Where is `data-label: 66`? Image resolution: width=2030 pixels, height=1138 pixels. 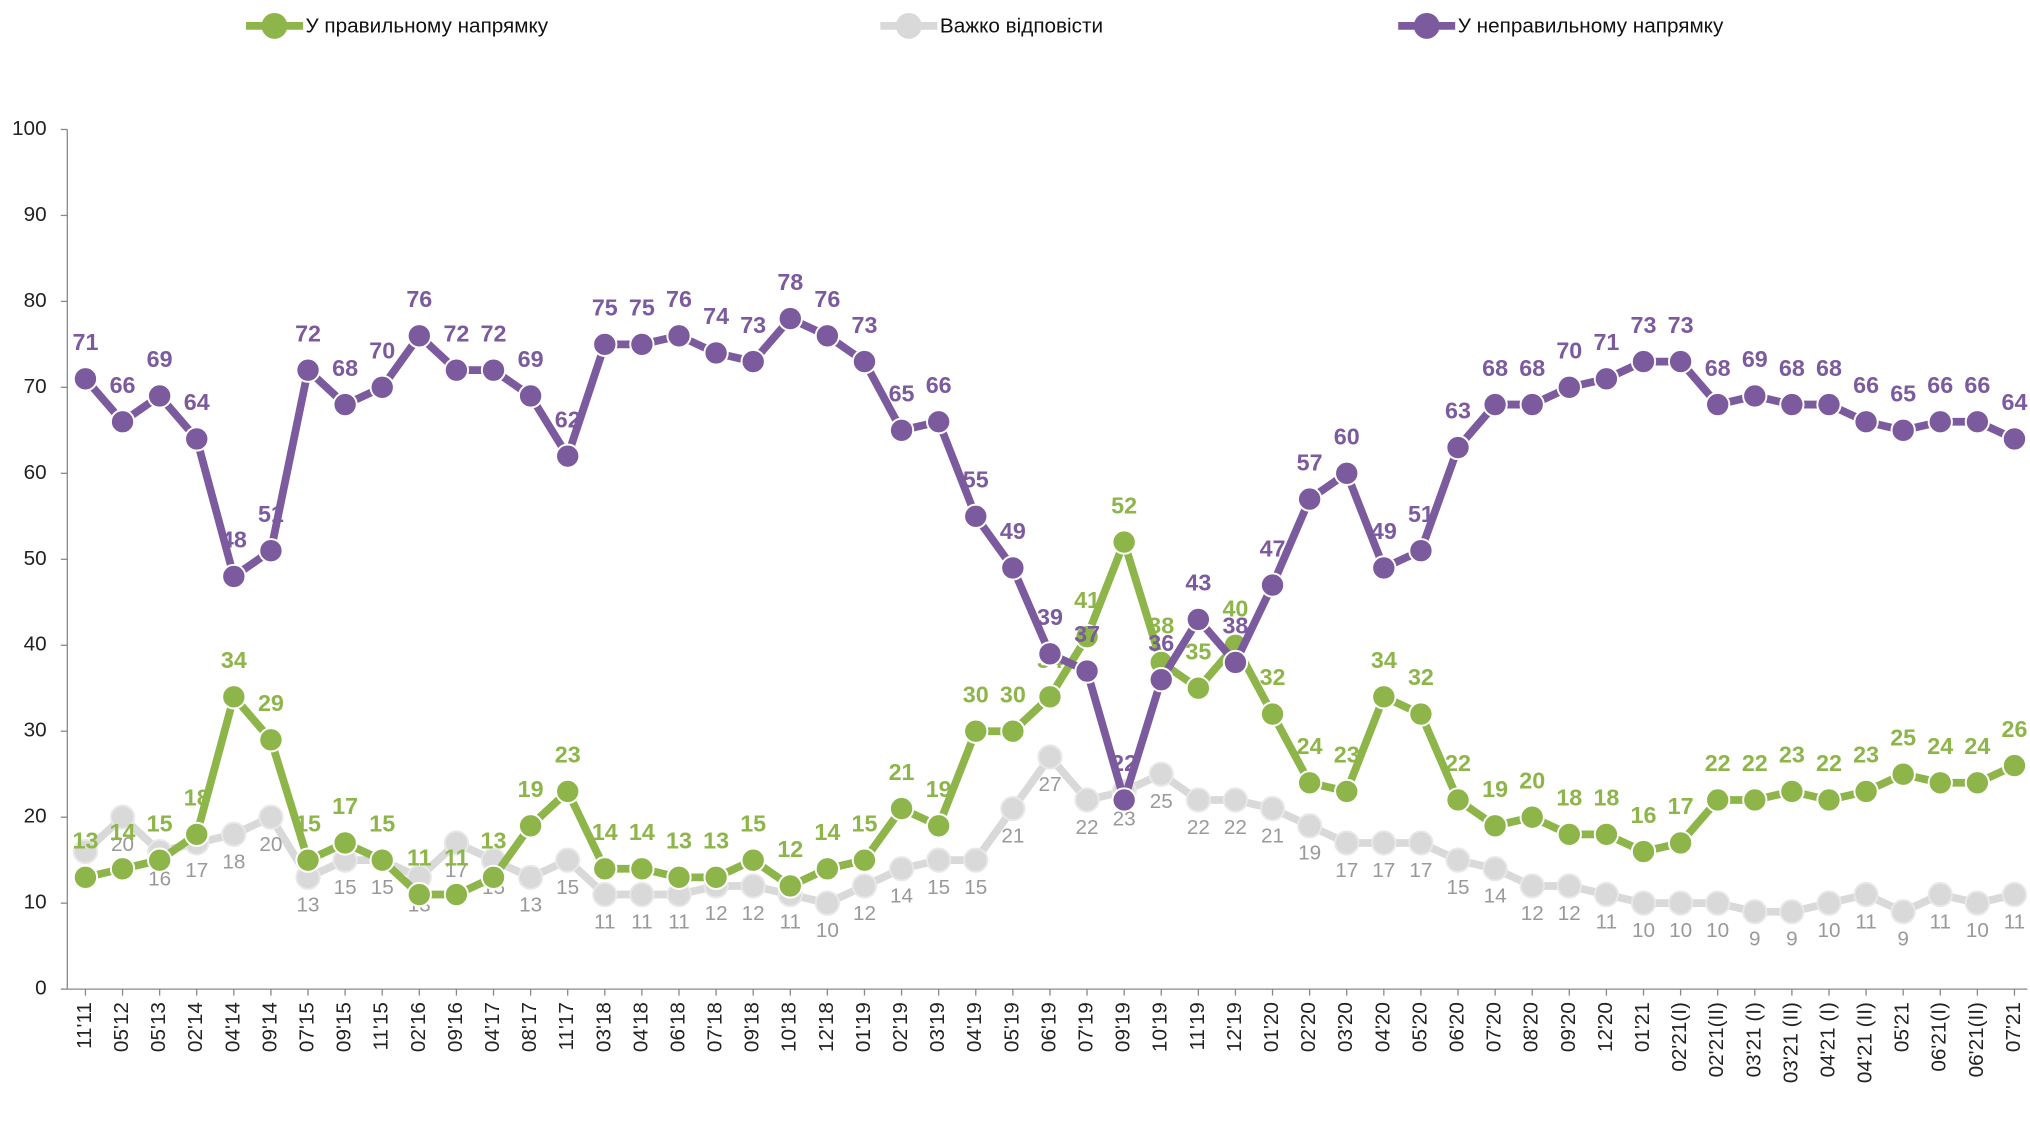
data-label: 66 is located at coordinates (939, 385).